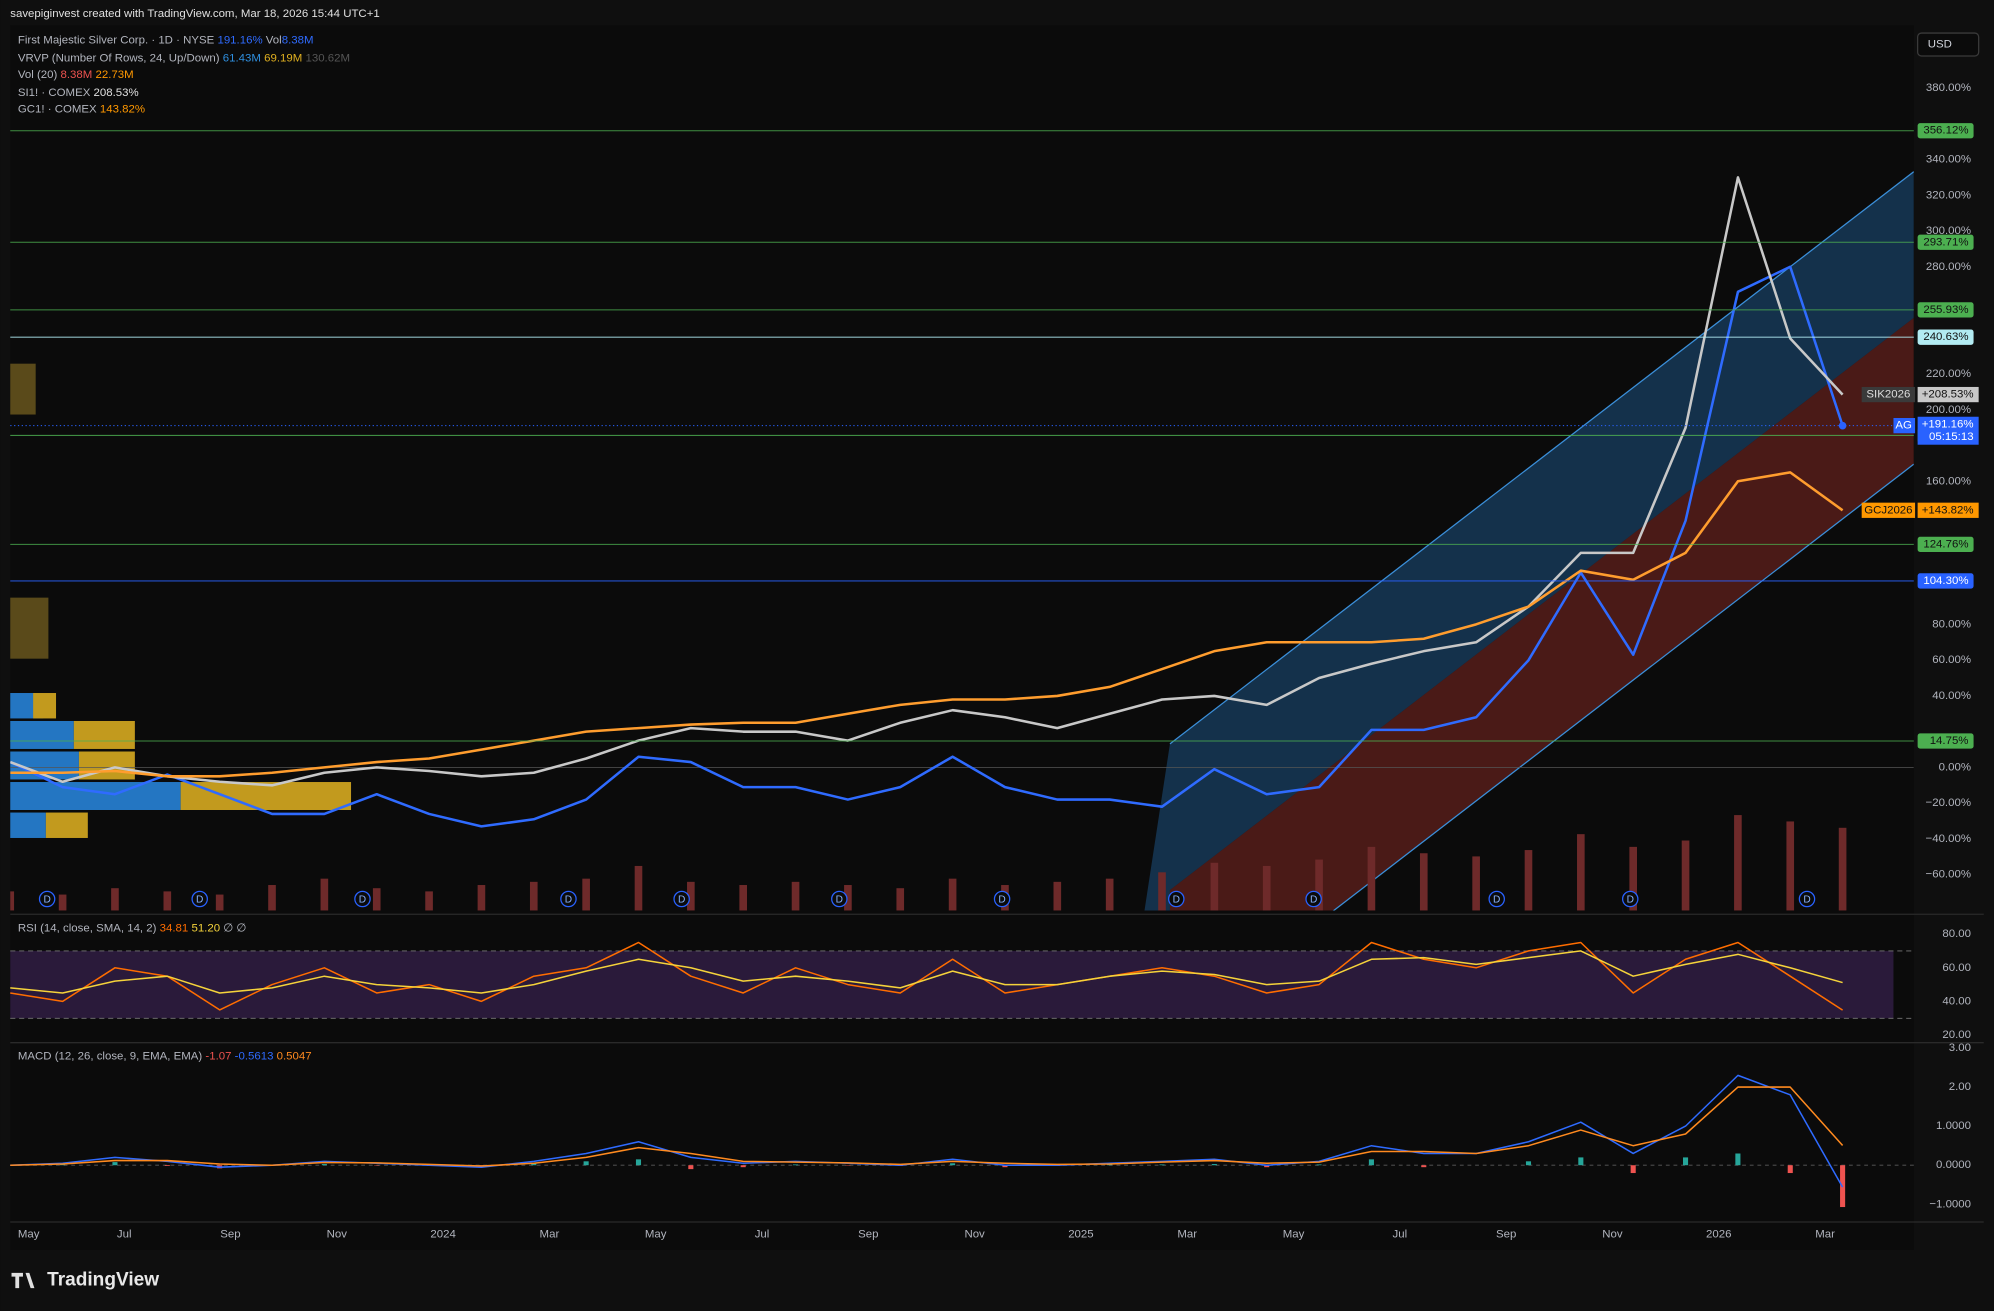  I want to click on tag-name-box, so click(1888, 510).